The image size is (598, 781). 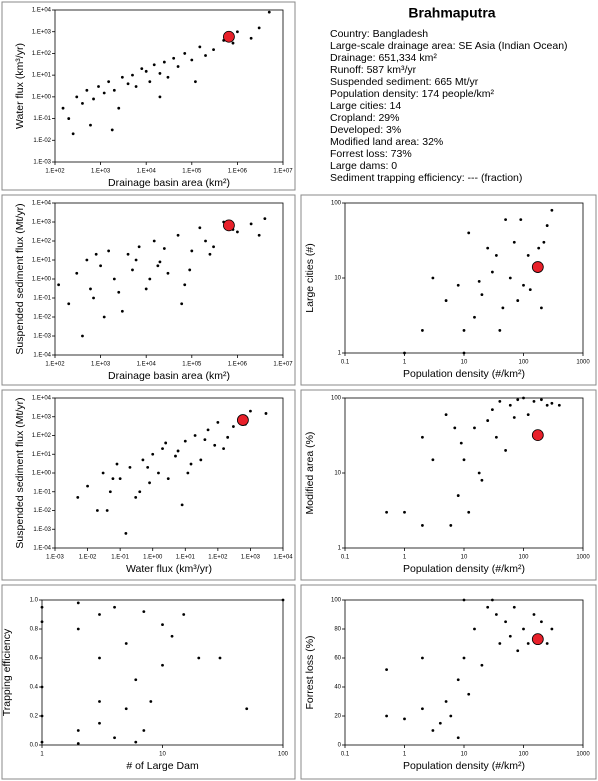 What do you see at coordinates (42, 32) in the screenshot?
I see `y-tick-label: 1.E+03` at bounding box center [42, 32].